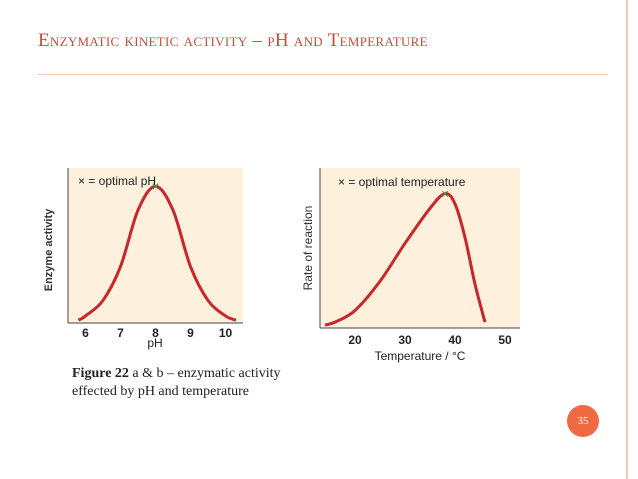 The image size is (638, 479). Describe the element at coordinates (308, 248) in the screenshot. I see `y-axis-label: Rate of reaction` at that location.